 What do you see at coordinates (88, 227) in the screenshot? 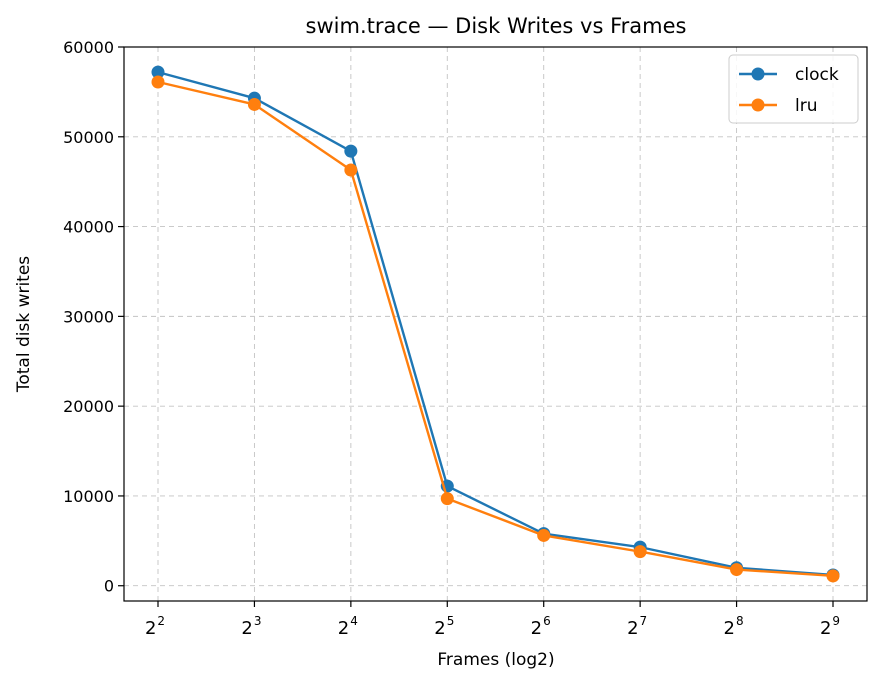
I see `y-tick-label: 40000` at bounding box center [88, 227].